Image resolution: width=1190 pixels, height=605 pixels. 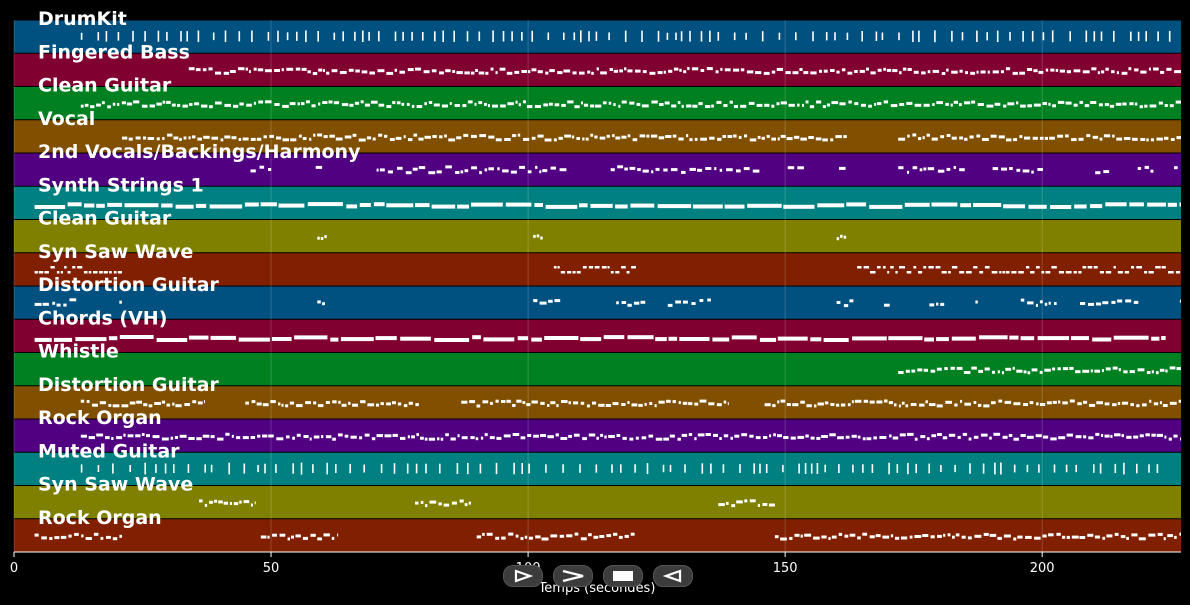 What do you see at coordinates (623, 576) in the screenshot?
I see `stop-button` at bounding box center [623, 576].